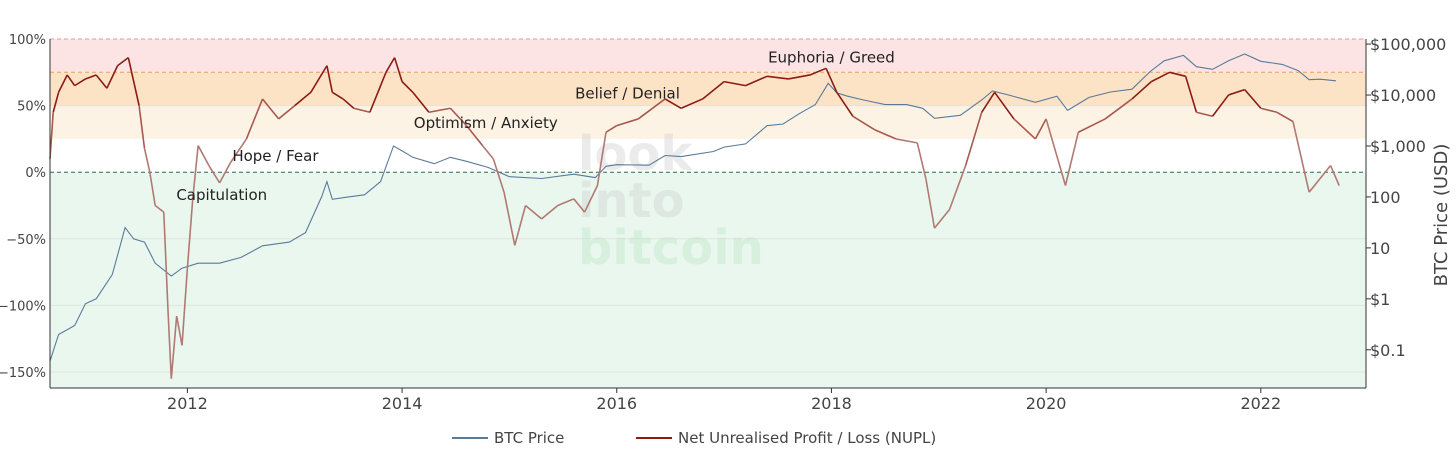 This screenshot has width=1456, height=459. Describe the element at coordinates (1406, 197) in the screenshot. I see `right-axis-ticks: $100,000 $10,000 $1,000 100 10 $1 $0.1` at that location.